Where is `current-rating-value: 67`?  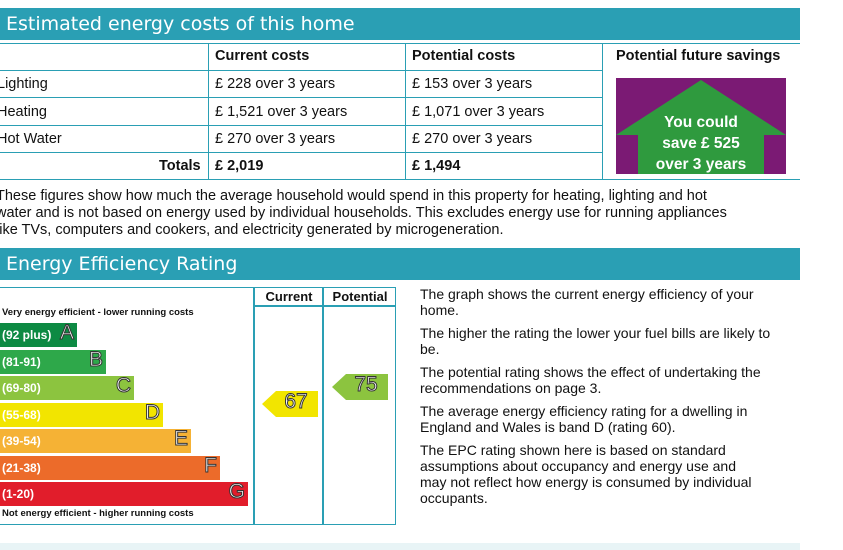 current-rating-value: 67 is located at coordinates (296, 402).